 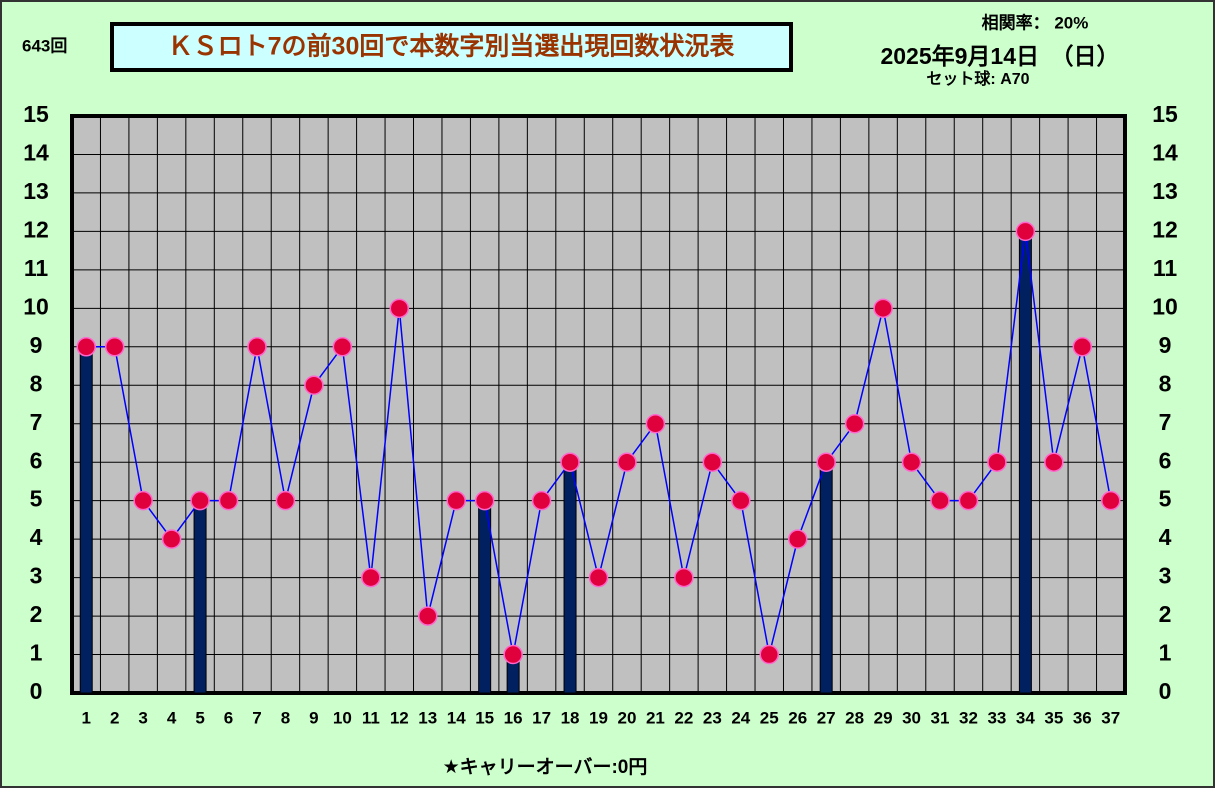 What do you see at coordinates (826, 717) in the screenshot?
I see `x-tick-label: 27` at bounding box center [826, 717].